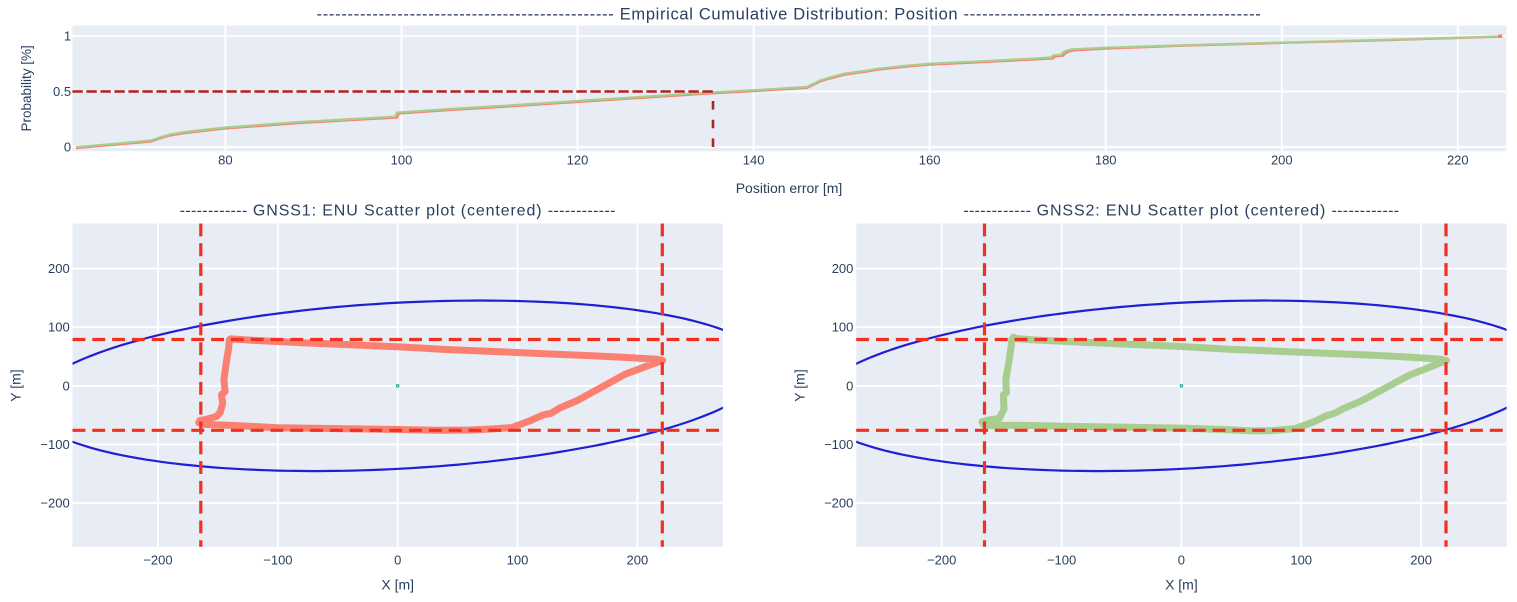 The height and width of the screenshot is (602, 1517). What do you see at coordinates (1458, 159) in the screenshot?
I see `svg-text: 220` at bounding box center [1458, 159].